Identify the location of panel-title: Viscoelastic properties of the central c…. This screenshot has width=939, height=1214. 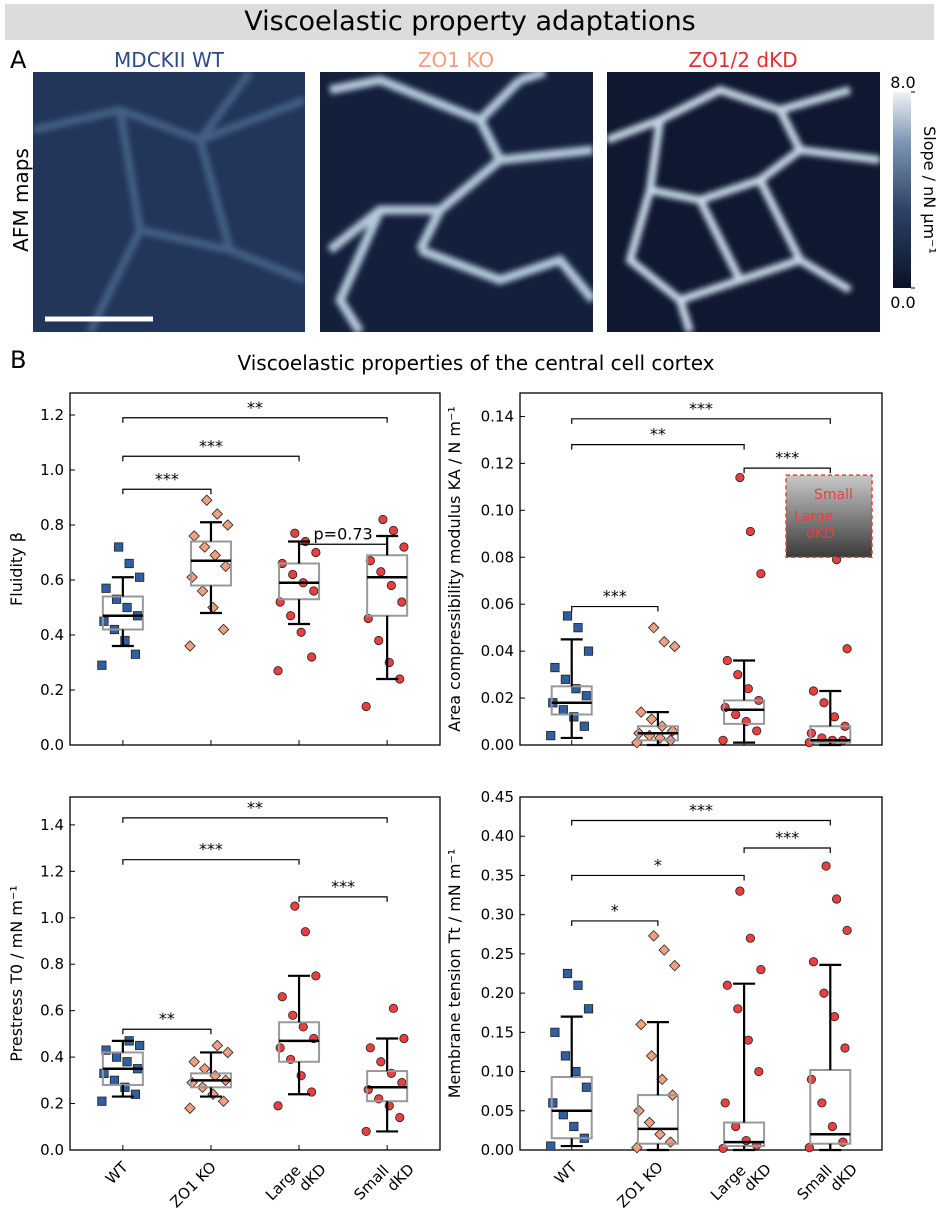
(475, 363).